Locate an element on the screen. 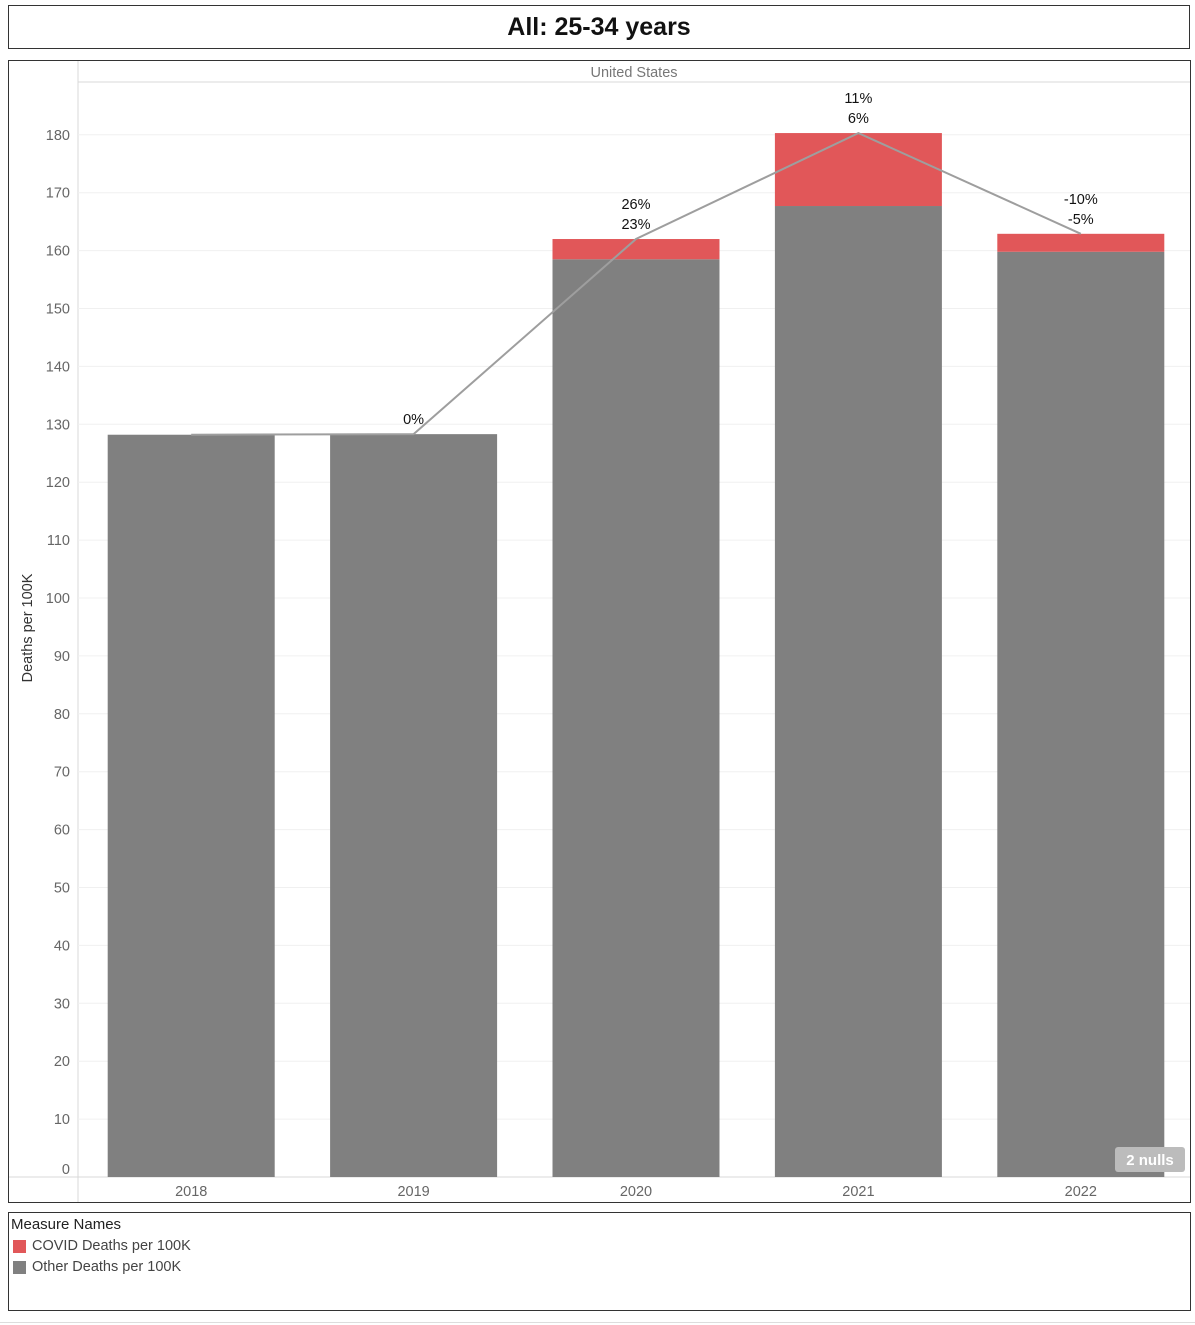  legend-swatch-covid is located at coordinates (19, 1246).